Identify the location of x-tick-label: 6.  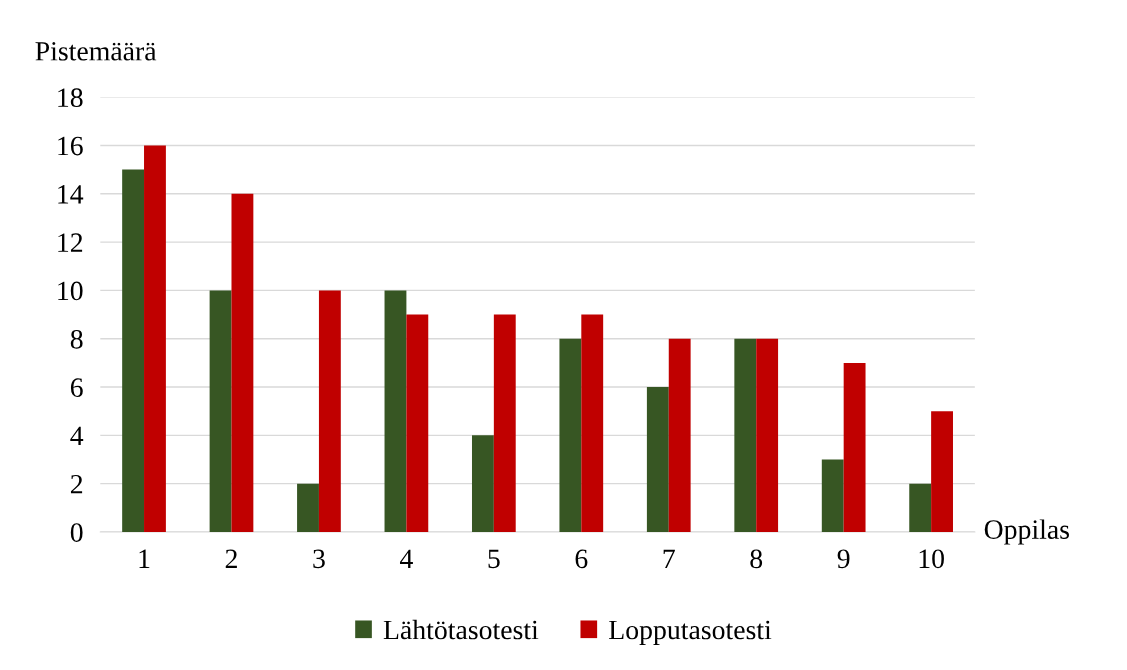
(581, 559).